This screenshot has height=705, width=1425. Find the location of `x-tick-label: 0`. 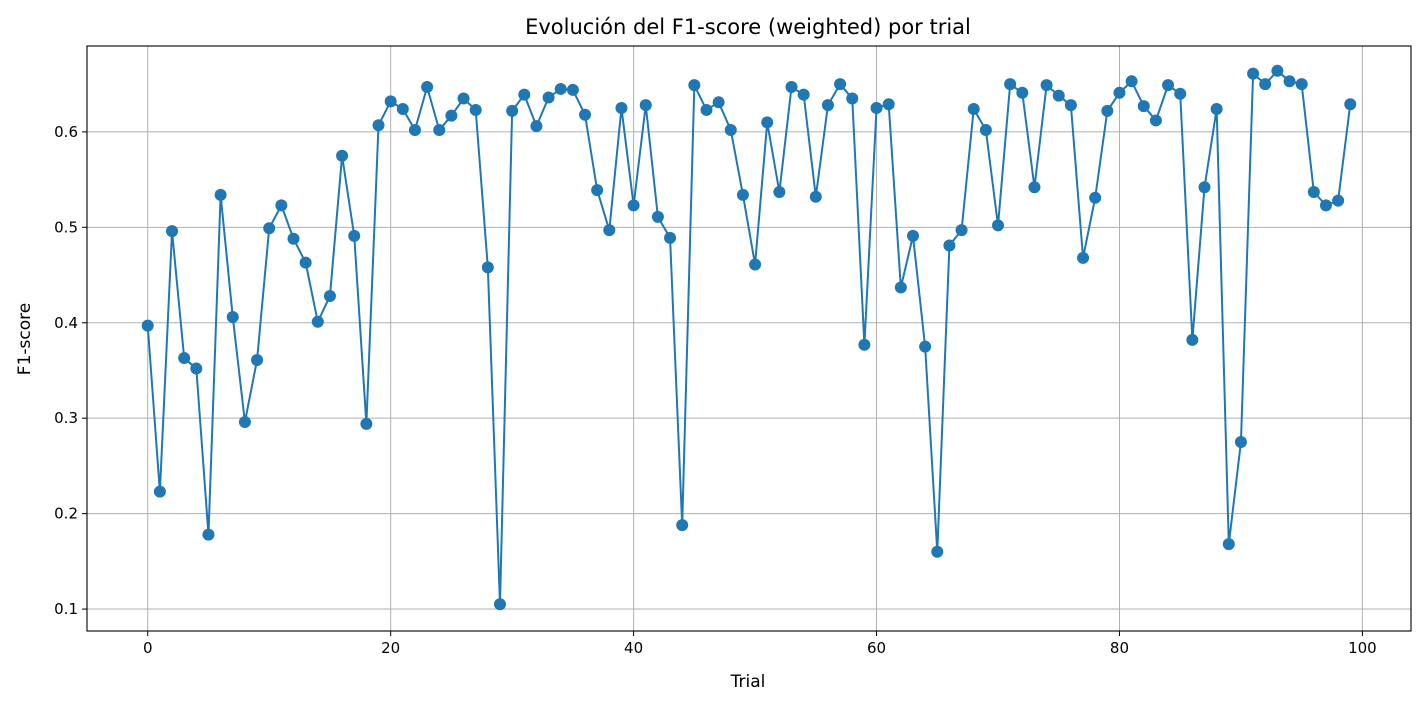

x-tick-label: 0 is located at coordinates (148, 648).